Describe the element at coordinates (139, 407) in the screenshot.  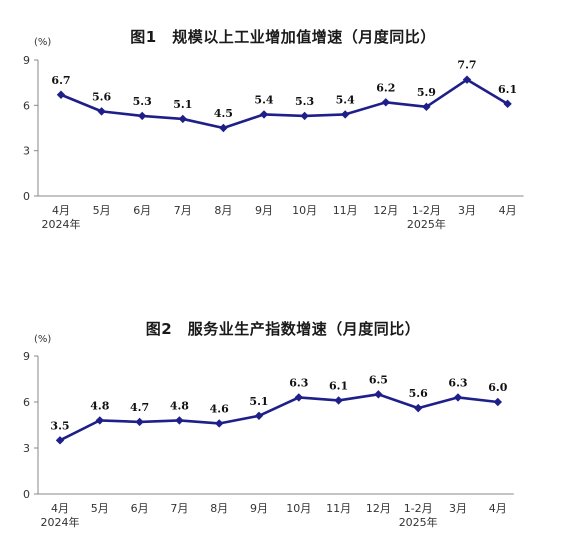
I see `data-label: 4.7` at that location.